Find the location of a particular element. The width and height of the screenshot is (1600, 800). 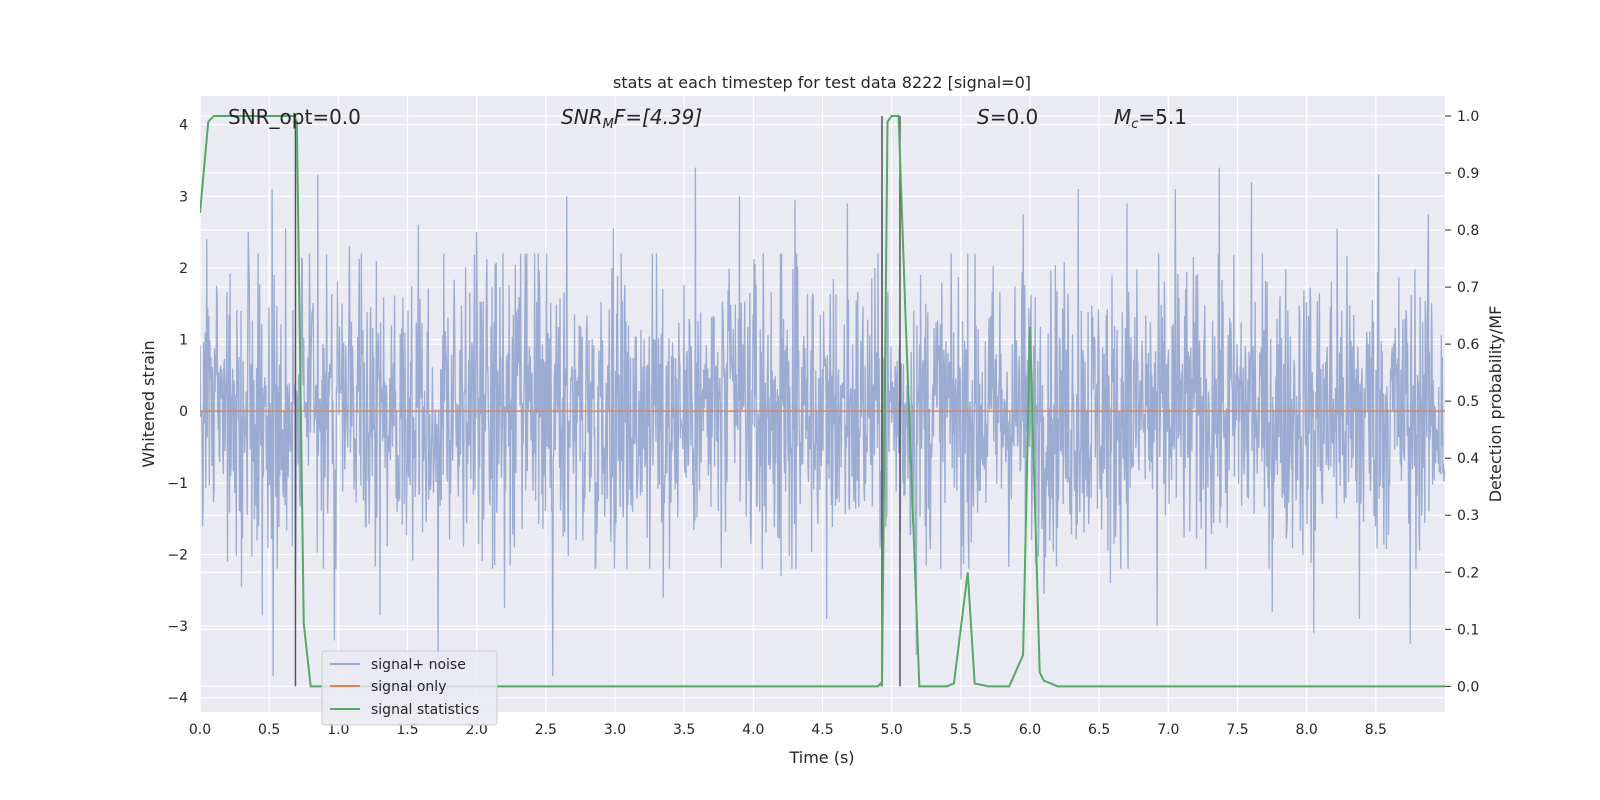

legend-label-signal-statistics: signal statistics is located at coordinates (425, 710).